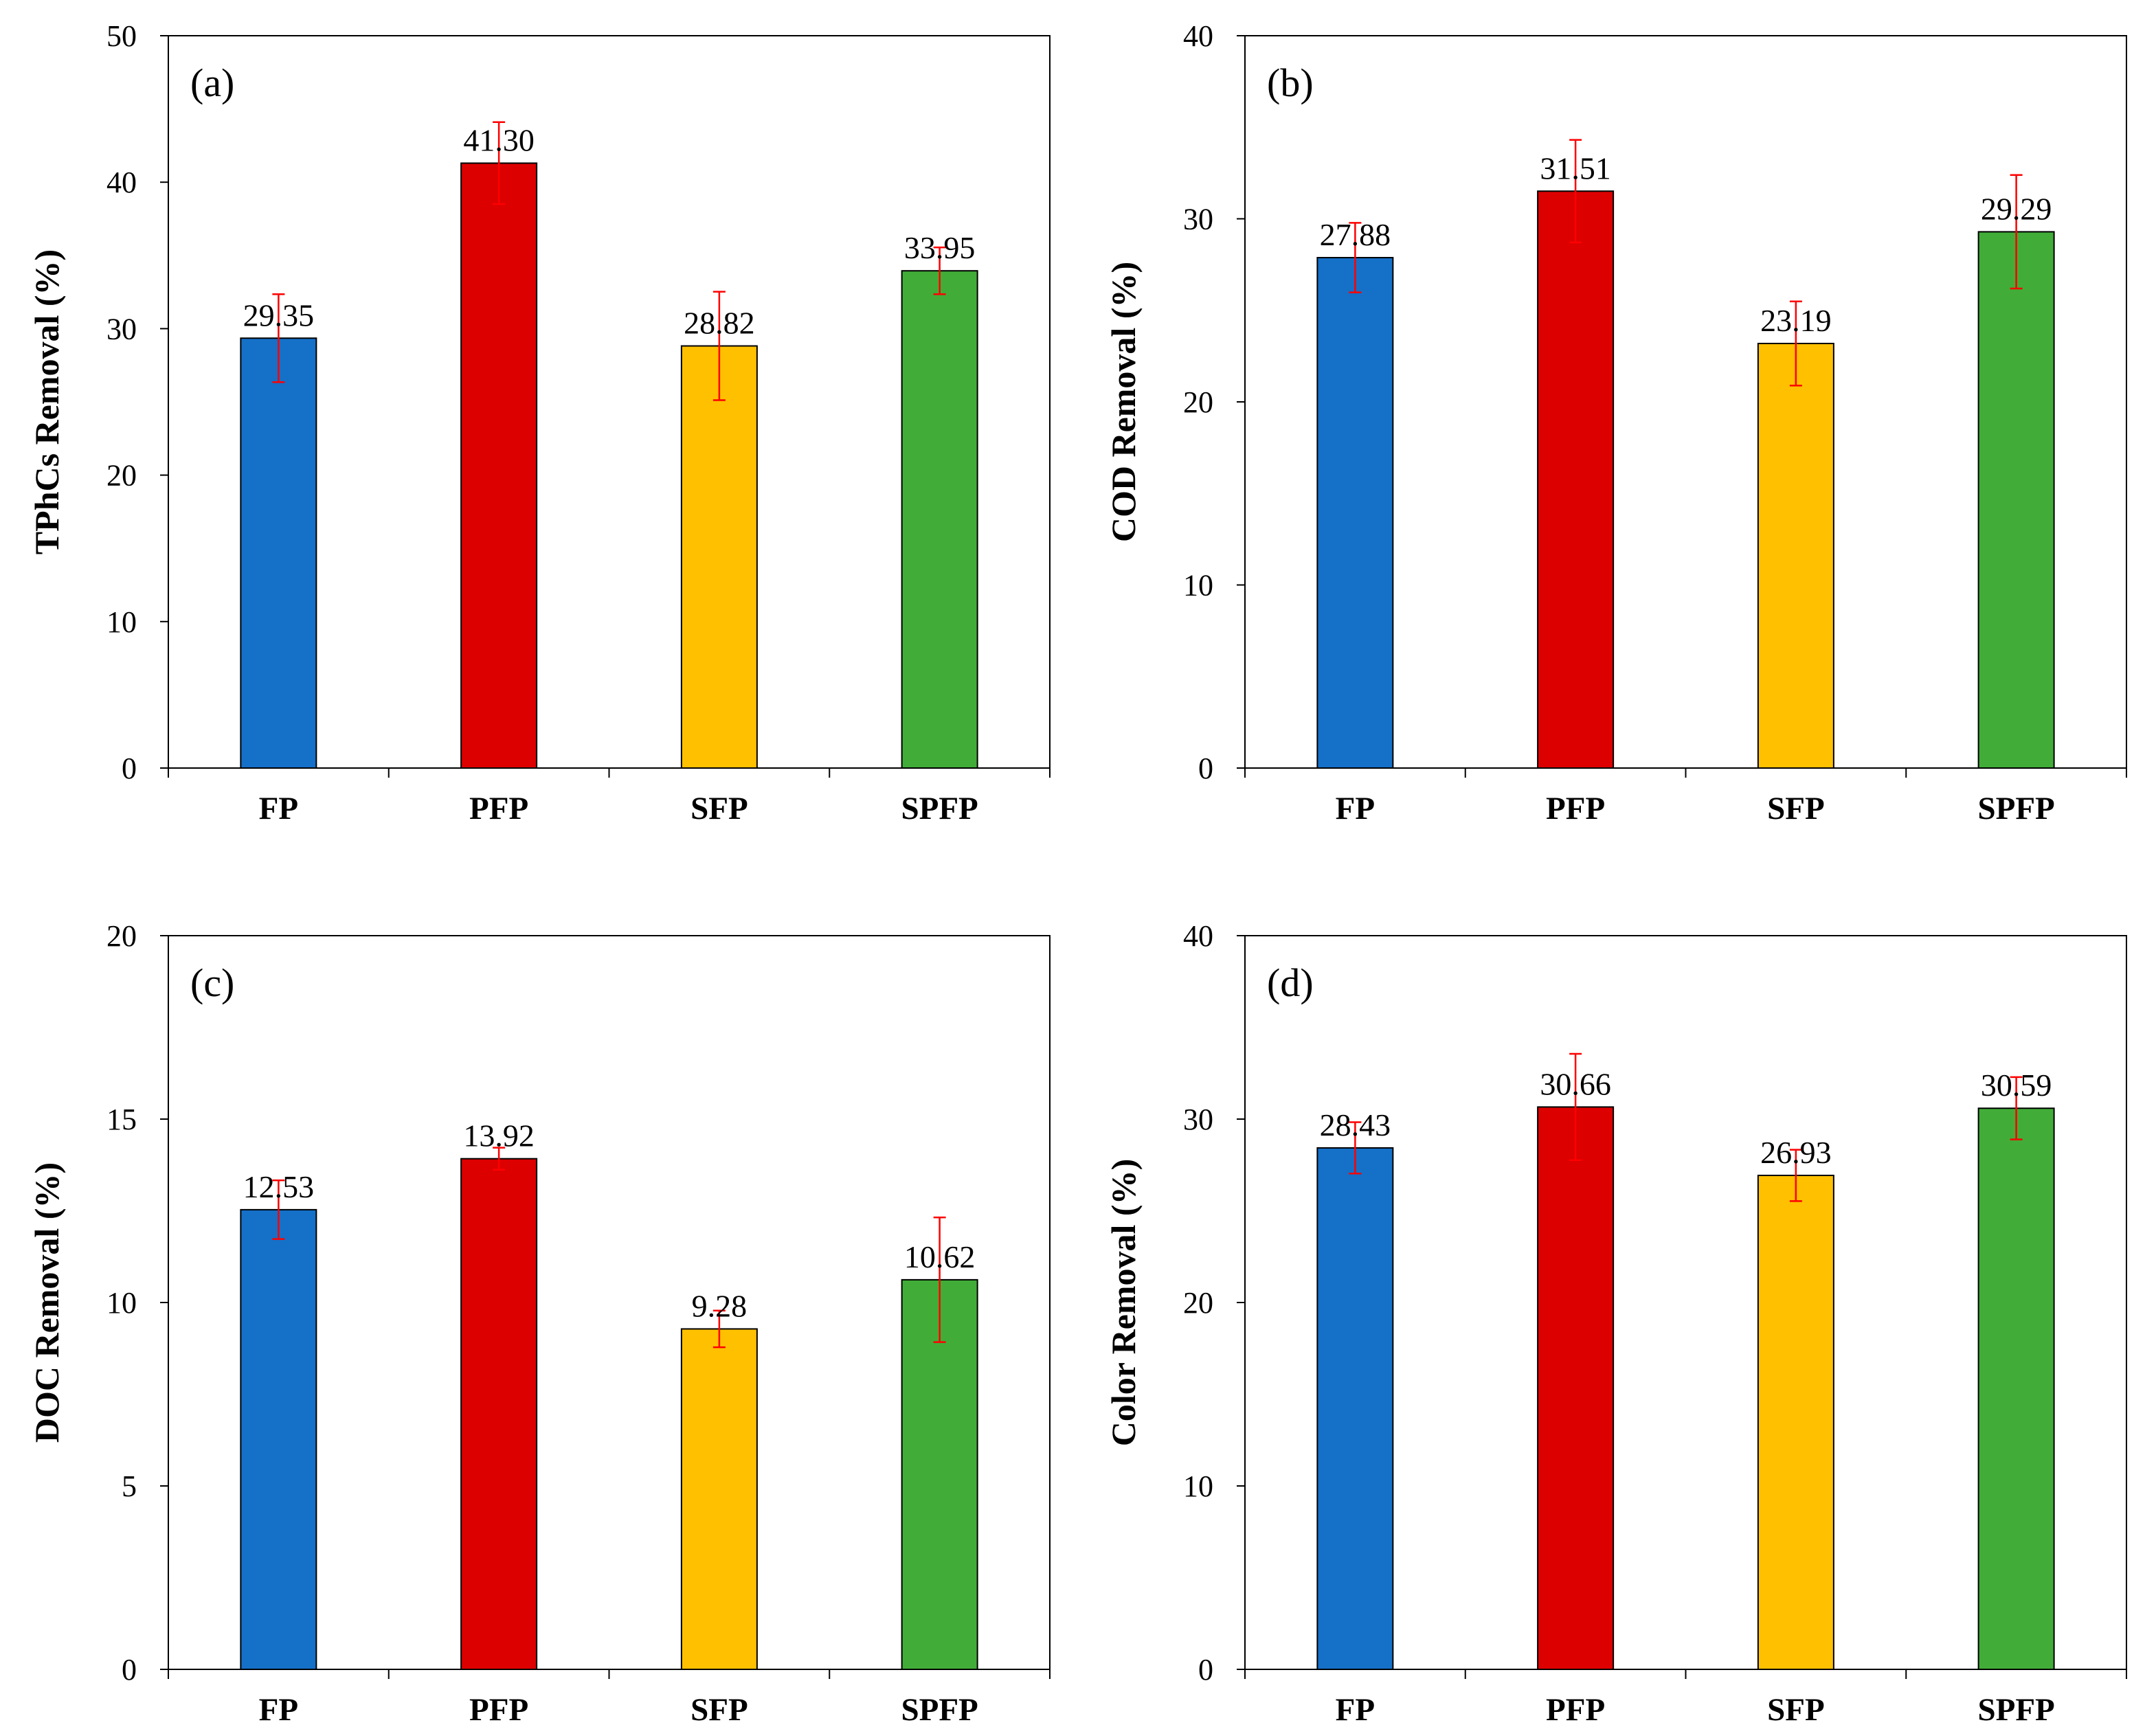 The height and width of the screenshot is (1736, 2145). I want to click on data-label: 27.88, so click(1356, 234).